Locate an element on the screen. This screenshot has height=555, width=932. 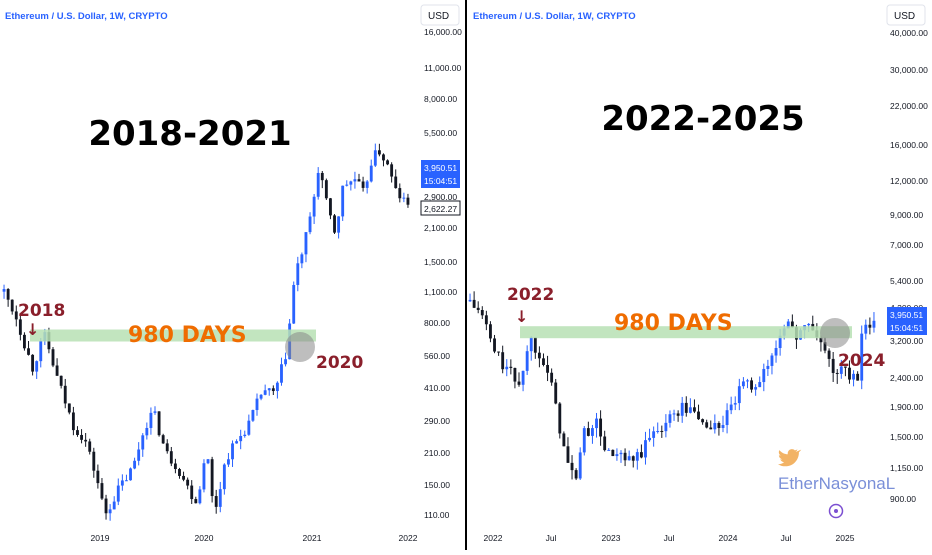
right-y-tick-label: 7,000.00 is located at coordinates (906, 245).